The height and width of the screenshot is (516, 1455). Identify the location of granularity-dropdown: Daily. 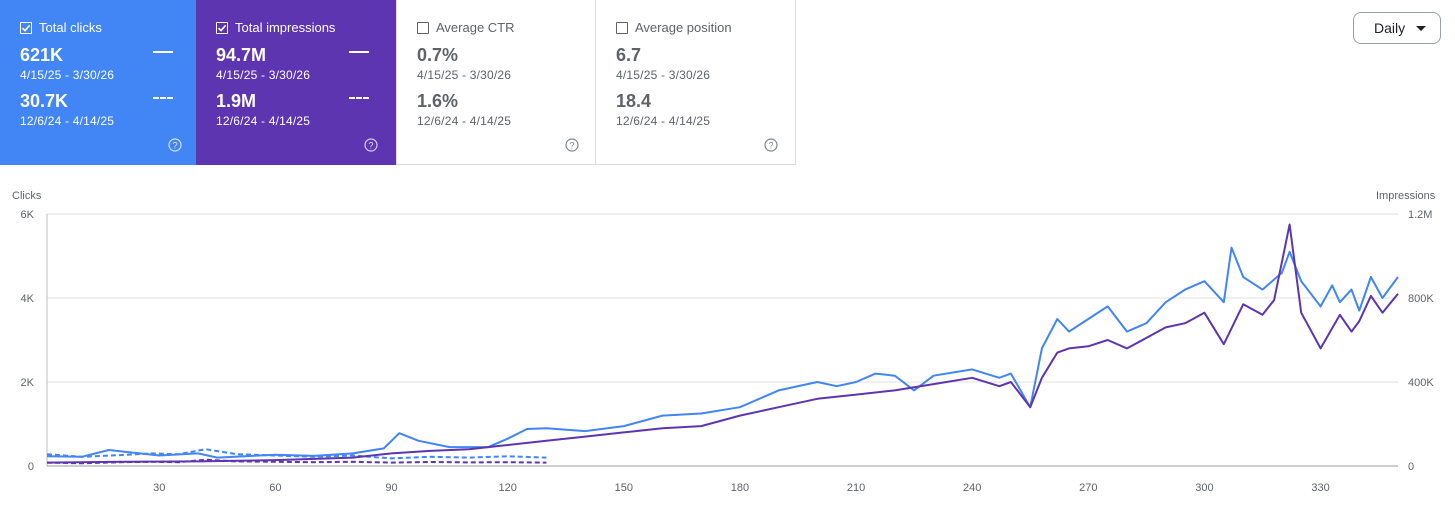
(1397, 28).